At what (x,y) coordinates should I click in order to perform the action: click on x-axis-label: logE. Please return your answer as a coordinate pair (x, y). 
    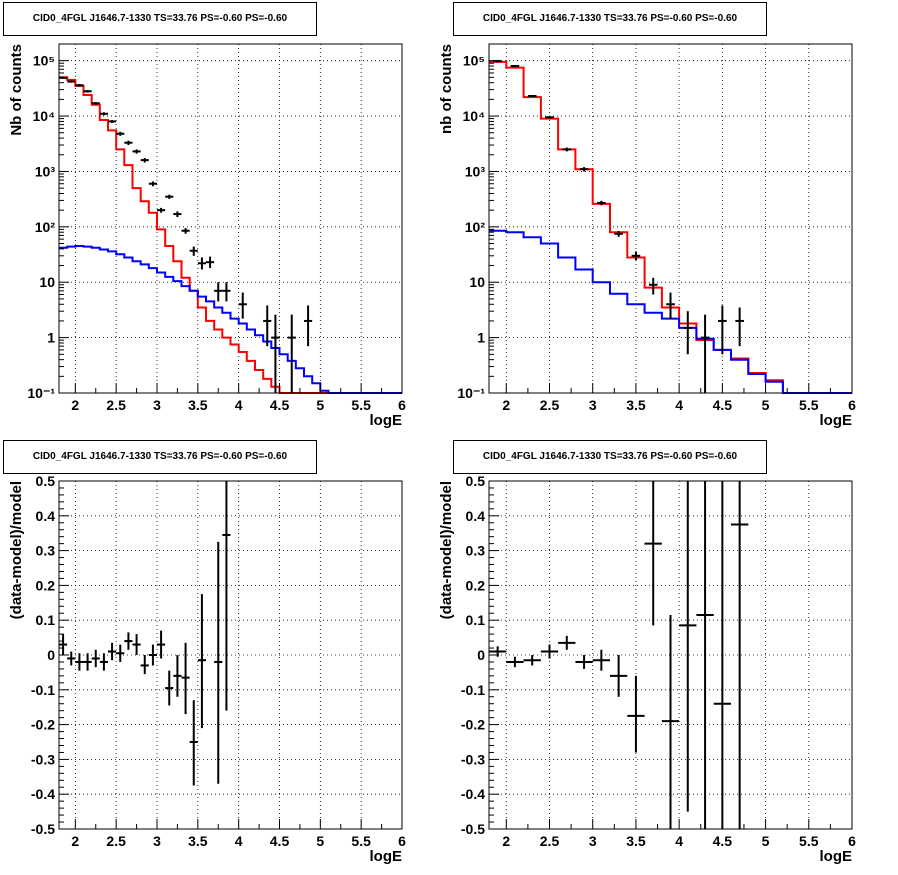
    Looking at the image, I should click on (836, 420).